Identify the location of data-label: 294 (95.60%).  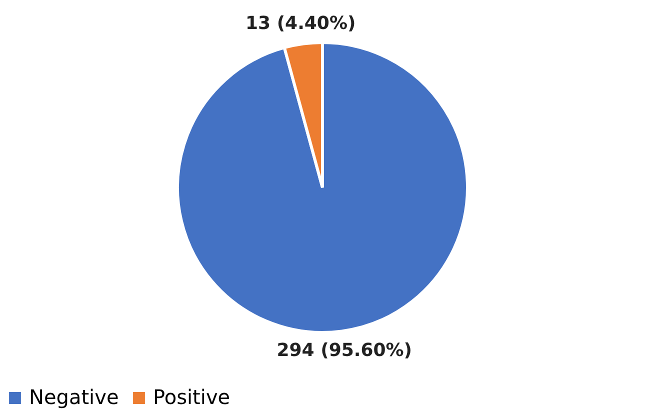
(344, 351).